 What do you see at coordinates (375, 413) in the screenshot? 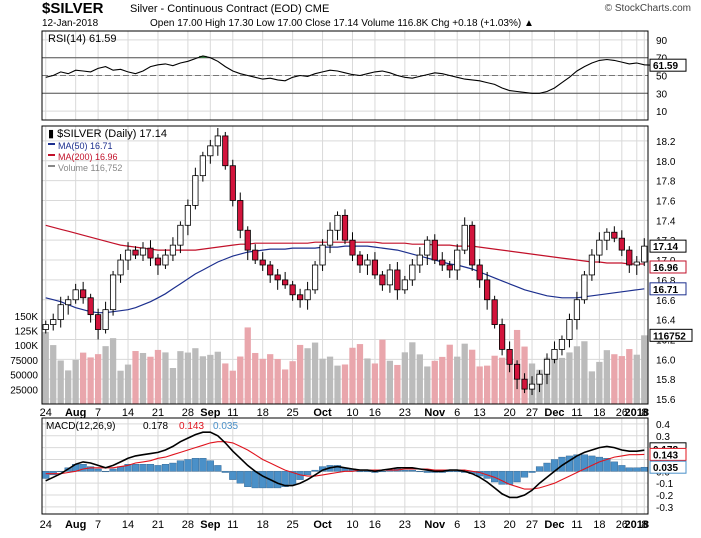
I see `date-tick-label: 16` at bounding box center [375, 413].